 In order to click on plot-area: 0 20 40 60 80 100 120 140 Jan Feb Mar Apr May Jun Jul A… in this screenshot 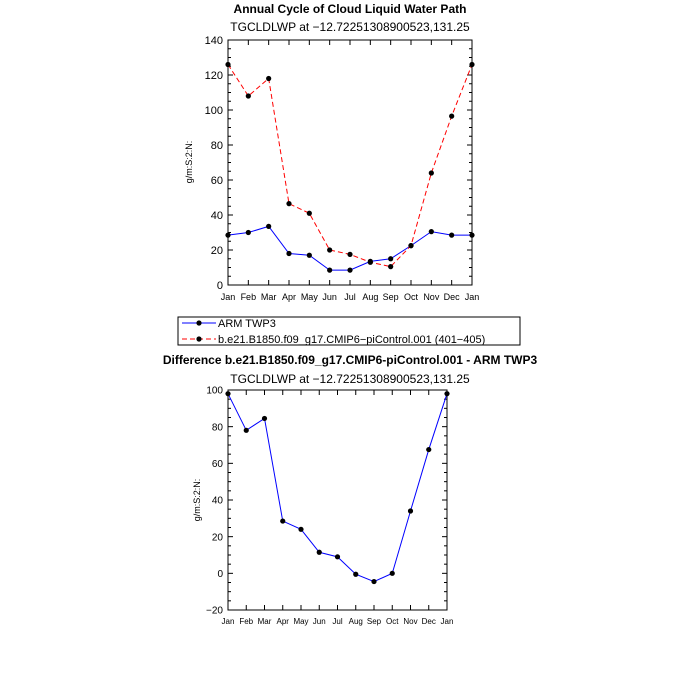, I will do `click(342, 168)`.